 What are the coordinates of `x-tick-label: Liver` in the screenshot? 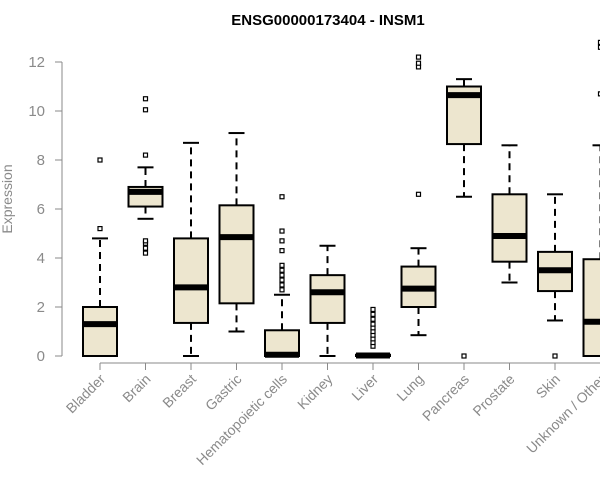 It's located at (364, 387).